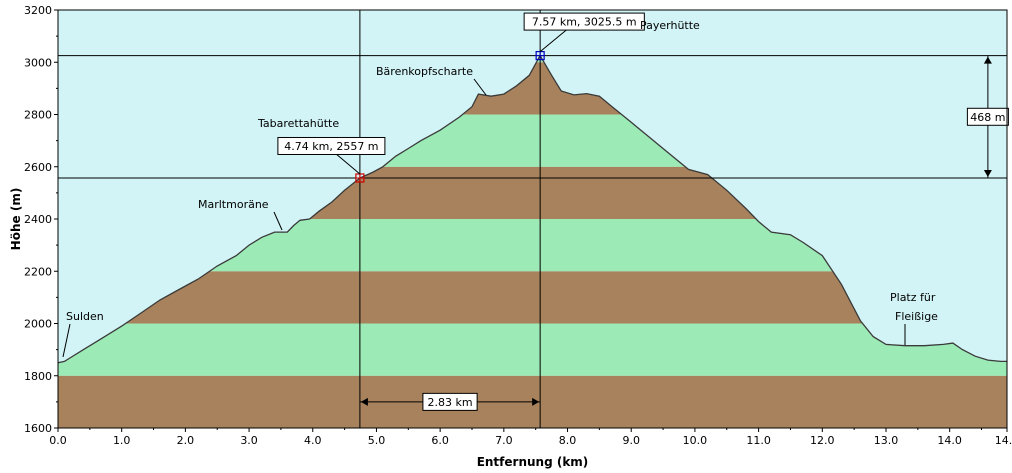 This screenshot has height=473, width=1012. I want to click on annotation-label: Platz für, so click(913, 297).